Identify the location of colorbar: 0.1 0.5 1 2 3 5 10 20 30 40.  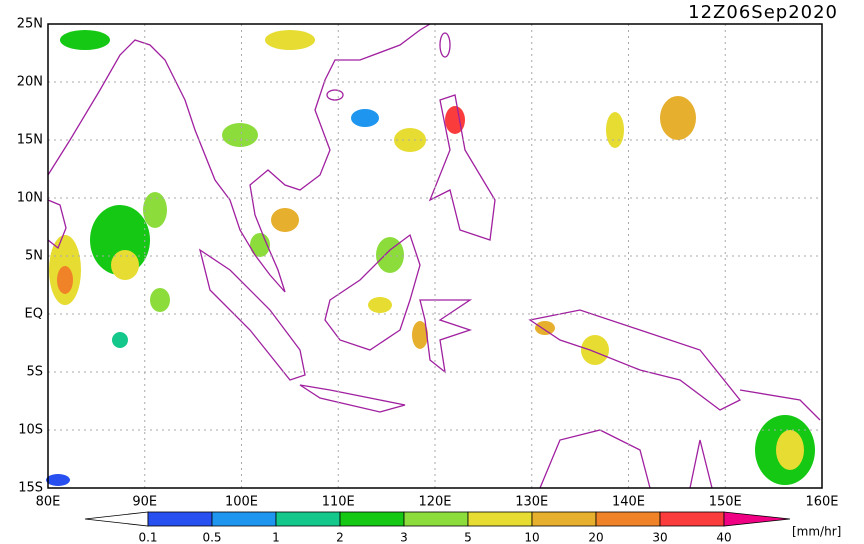
(437, 527).